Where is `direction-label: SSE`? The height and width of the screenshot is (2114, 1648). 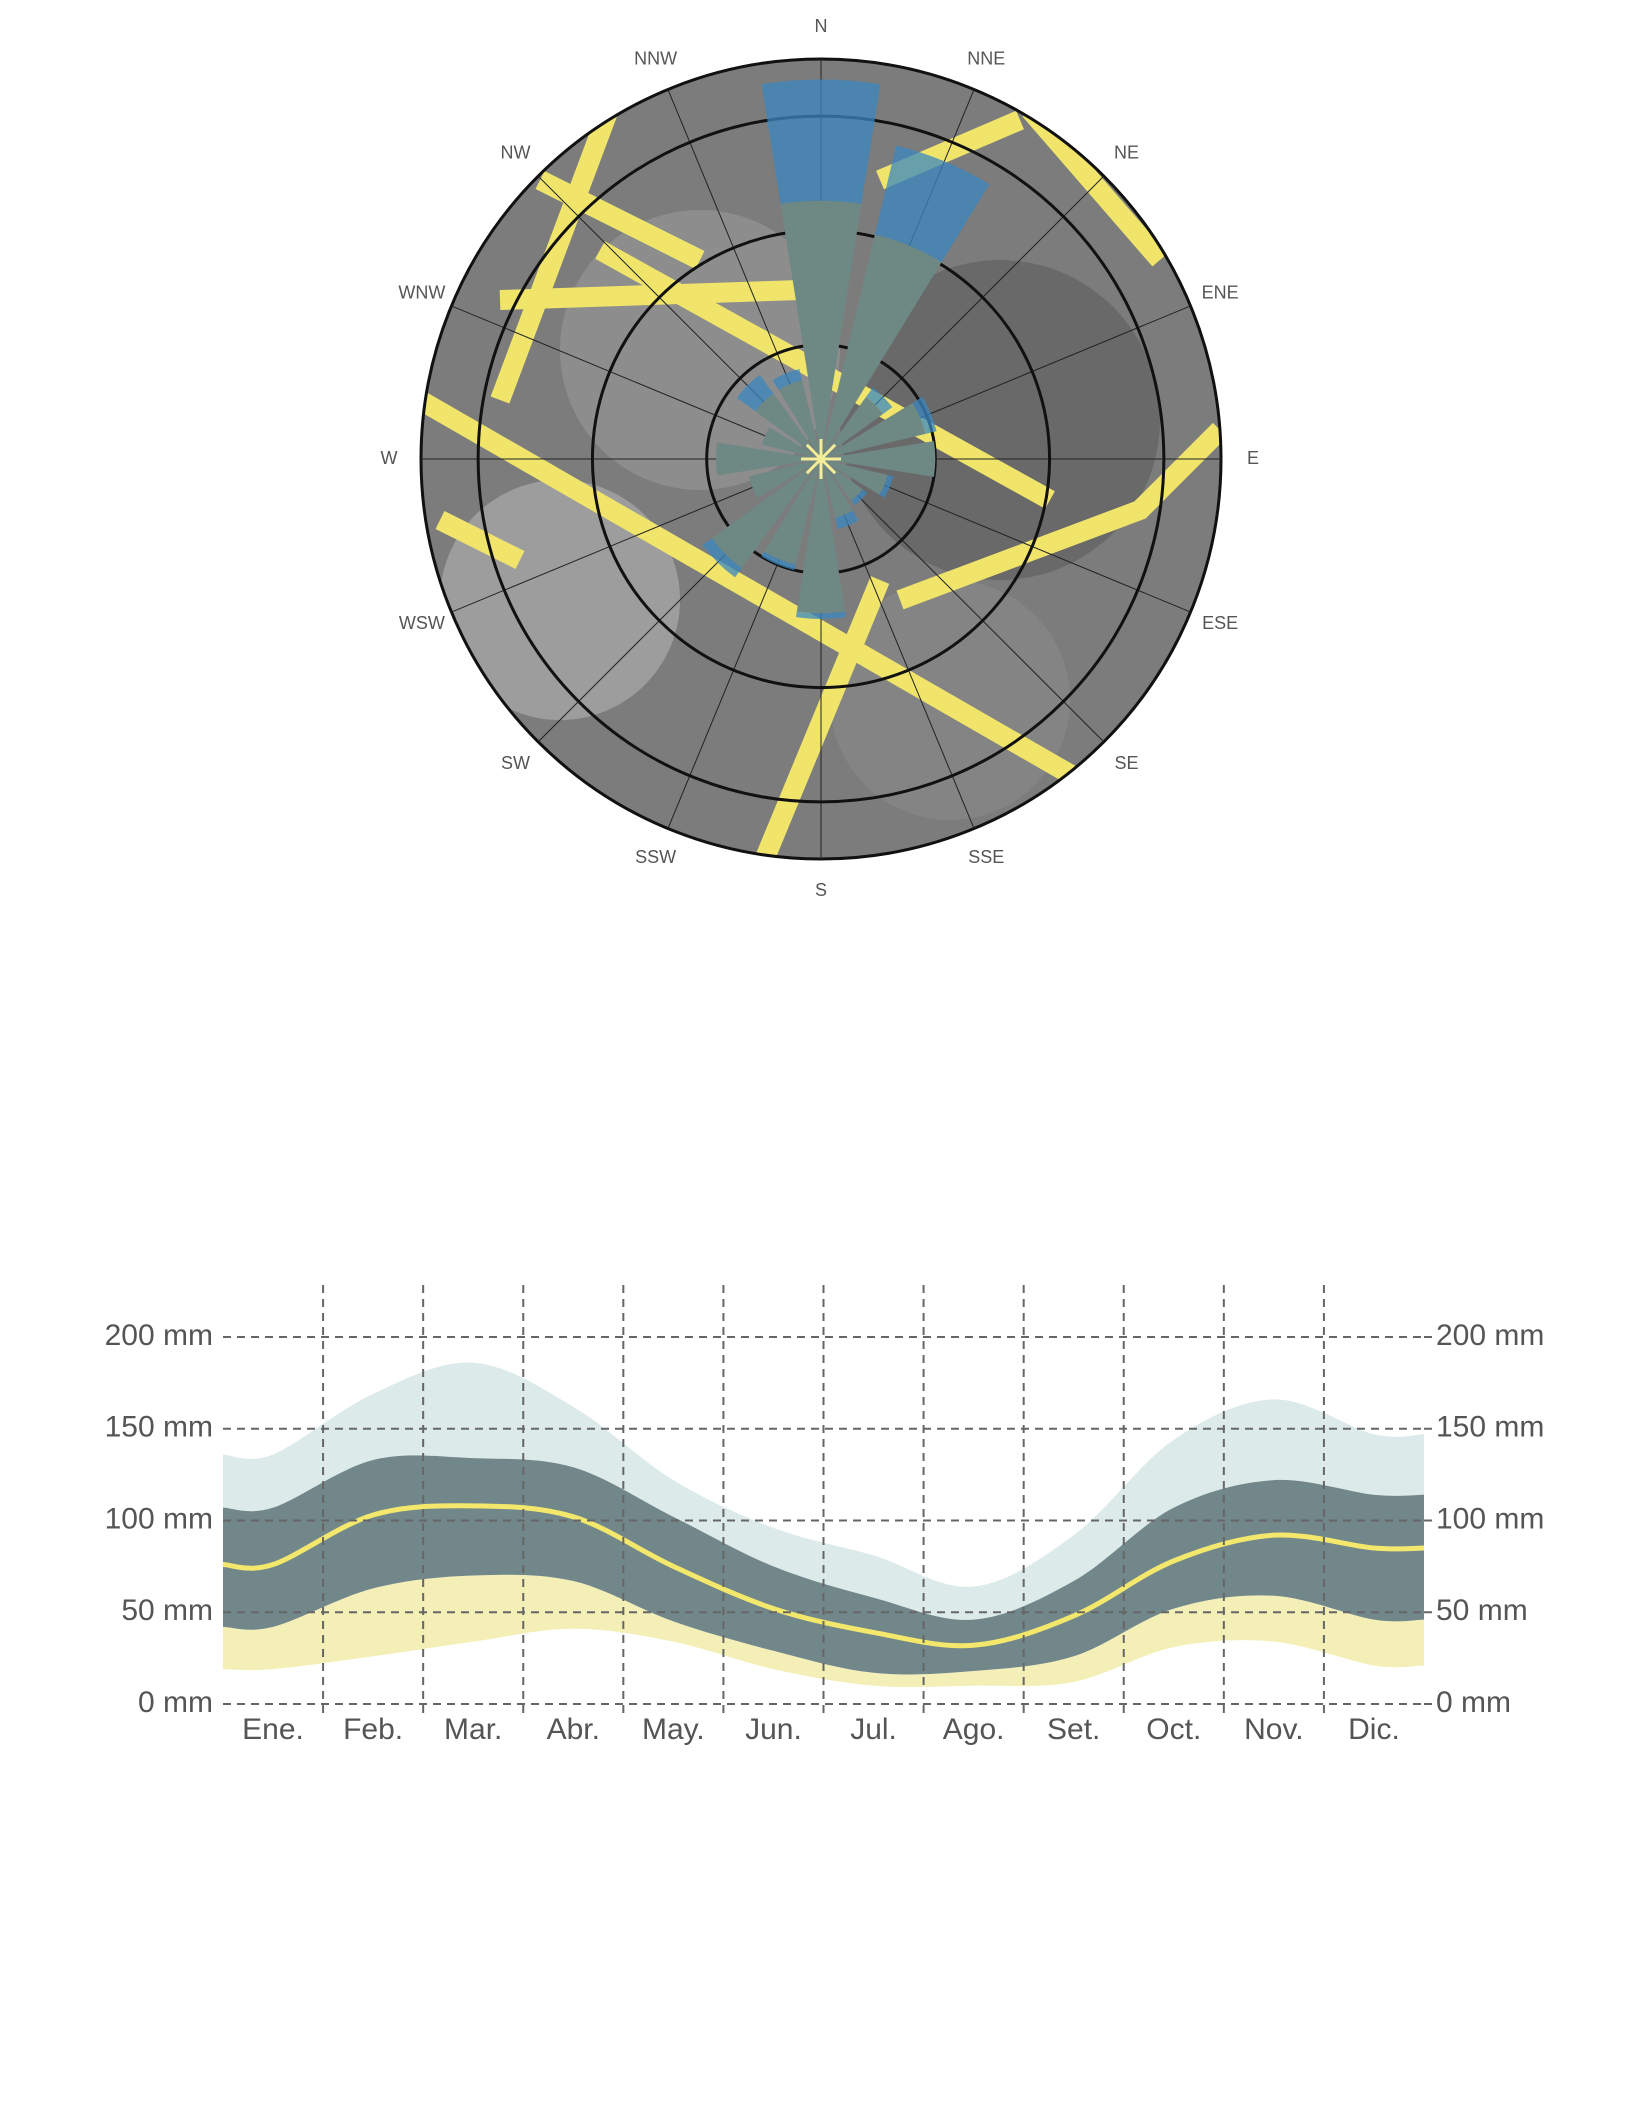 direction-label: SSE is located at coordinates (986, 857).